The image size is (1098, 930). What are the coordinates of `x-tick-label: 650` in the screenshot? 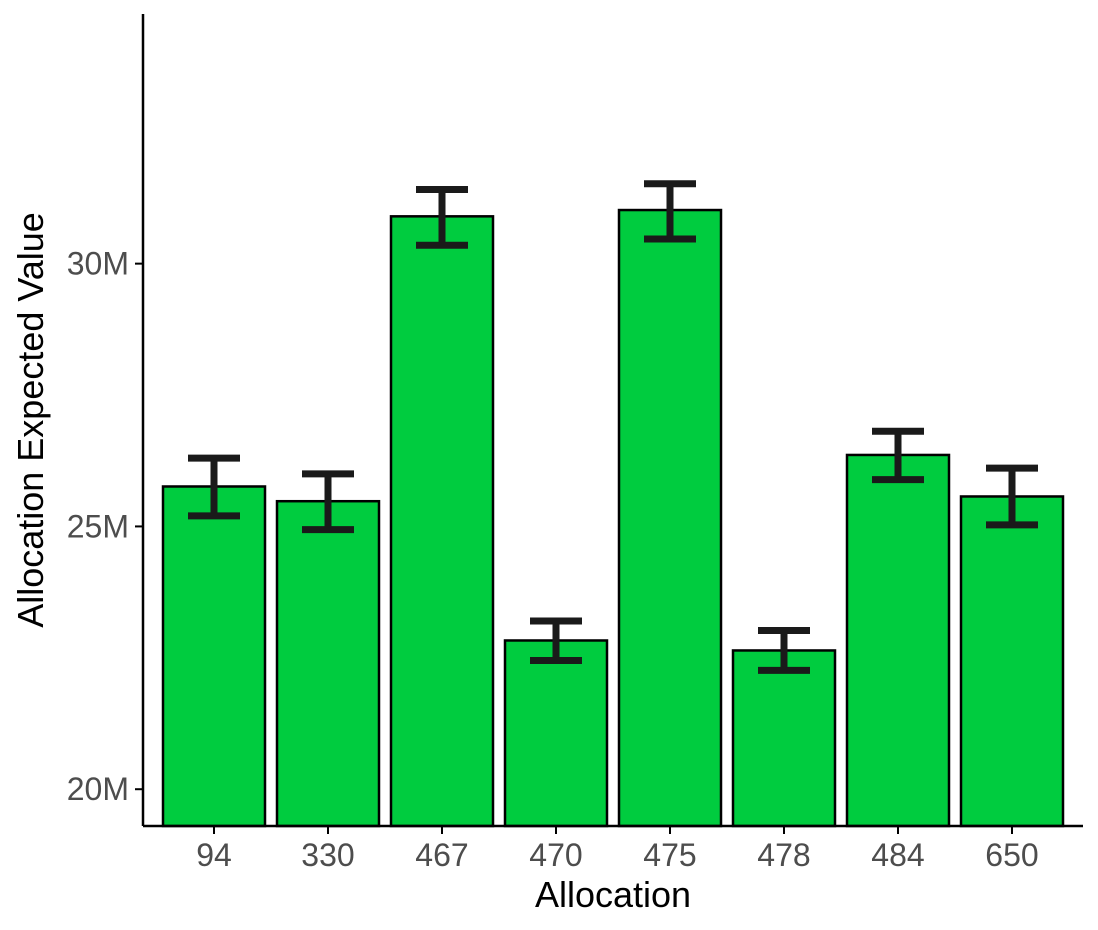 It's located at (1011, 855).